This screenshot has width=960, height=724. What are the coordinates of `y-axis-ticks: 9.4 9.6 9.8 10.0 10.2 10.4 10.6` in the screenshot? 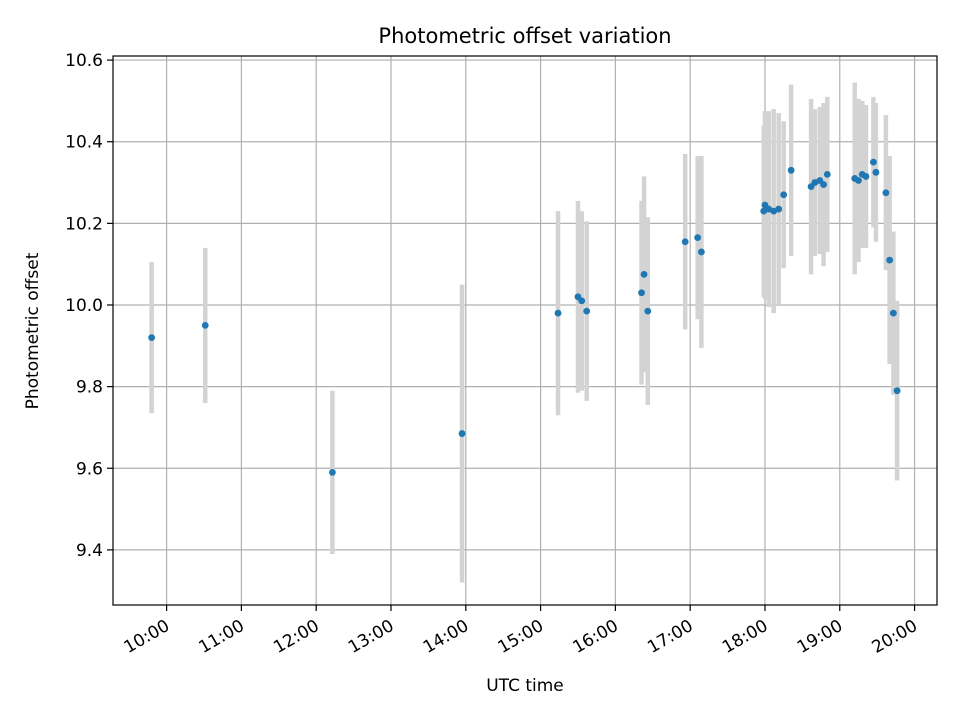 It's located at (89, 306).